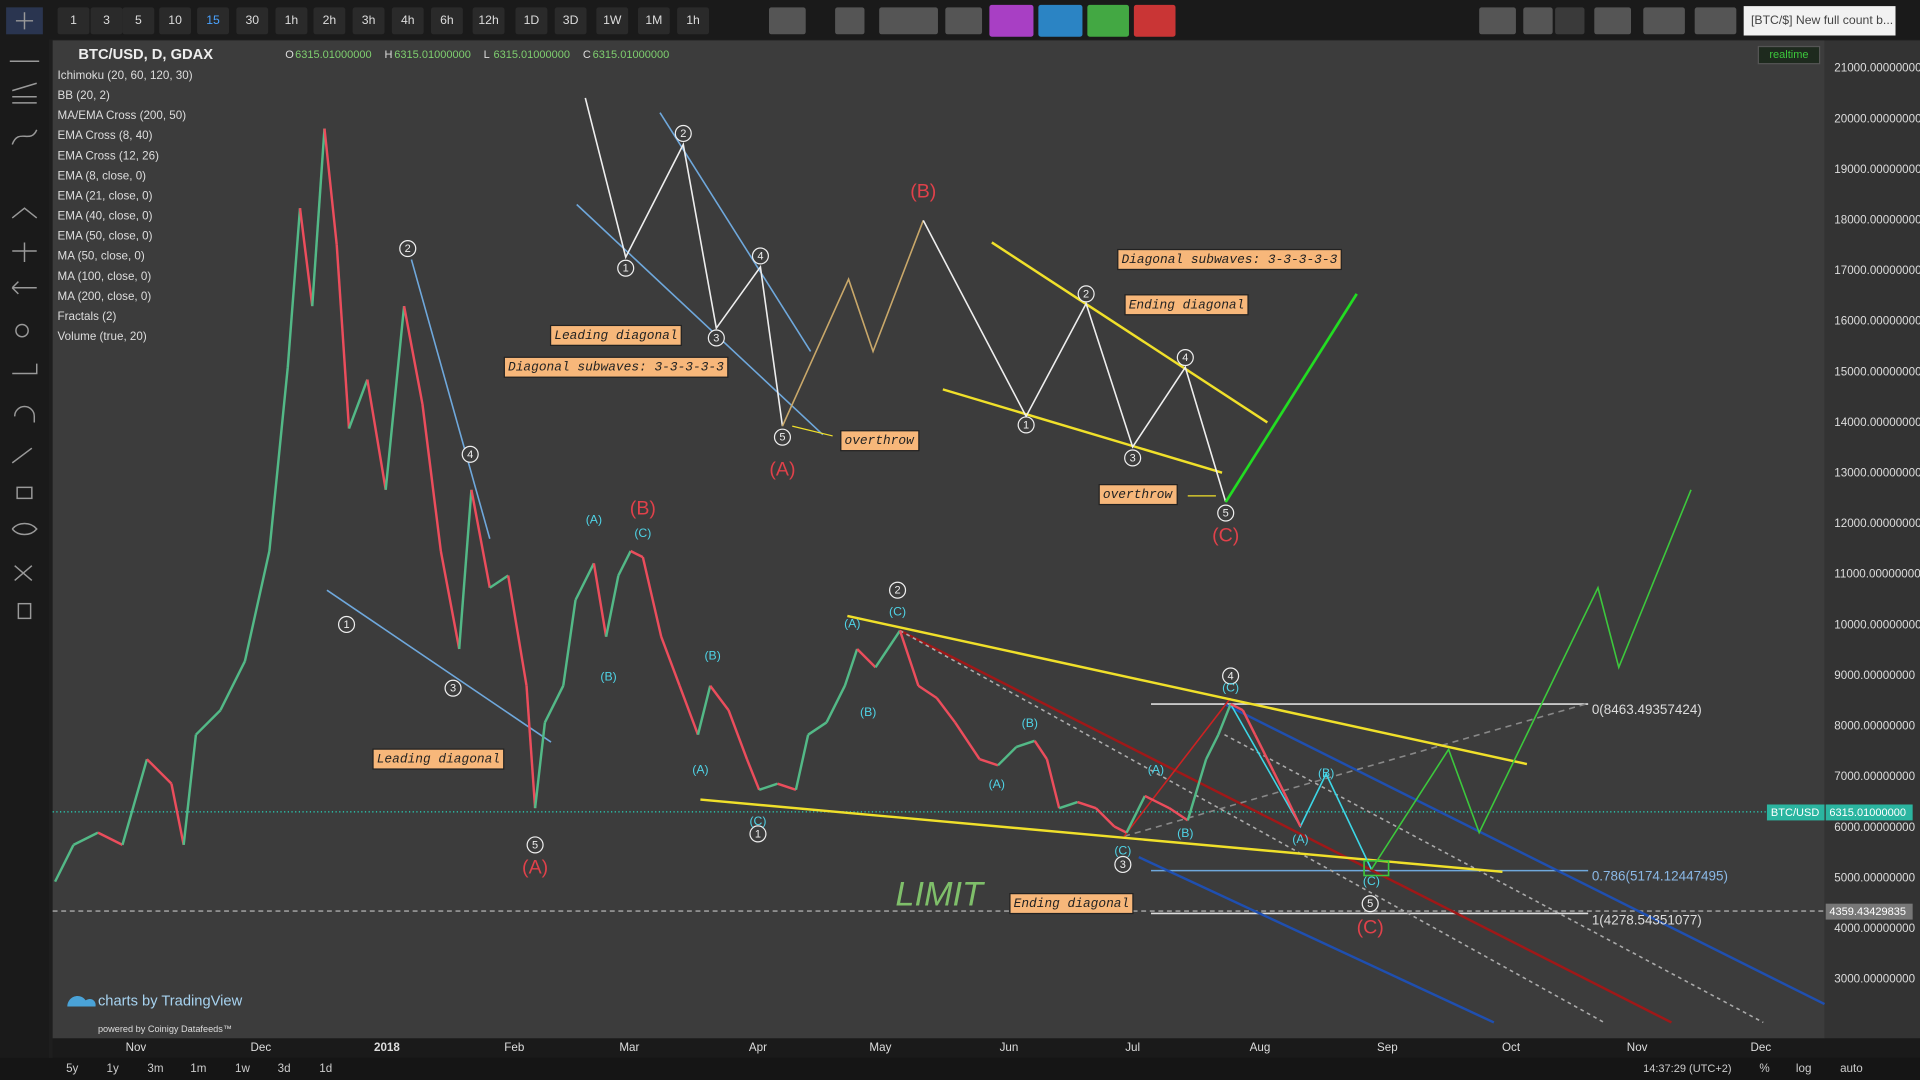 This screenshot has width=1920, height=1080. I want to click on settings-button, so click(850, 21).